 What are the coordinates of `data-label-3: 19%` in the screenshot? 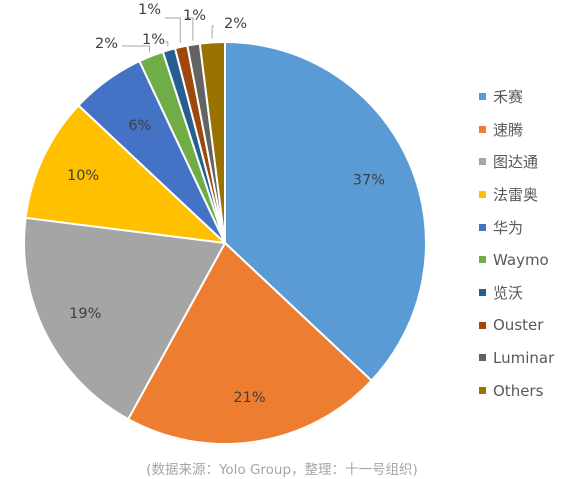 It's located at (85, 314).